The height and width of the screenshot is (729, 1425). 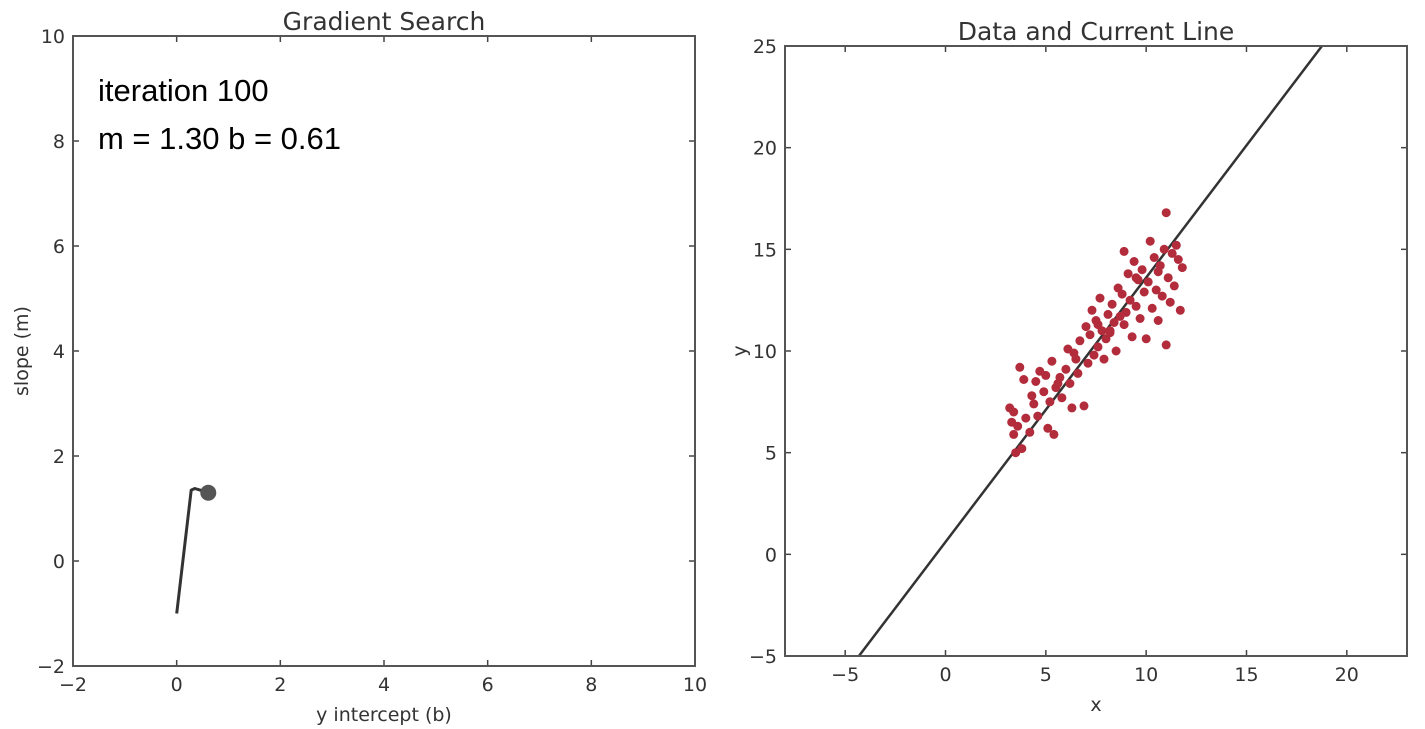 I want to click on c2-y-tick-label: 10, so click(x=765, y=352).